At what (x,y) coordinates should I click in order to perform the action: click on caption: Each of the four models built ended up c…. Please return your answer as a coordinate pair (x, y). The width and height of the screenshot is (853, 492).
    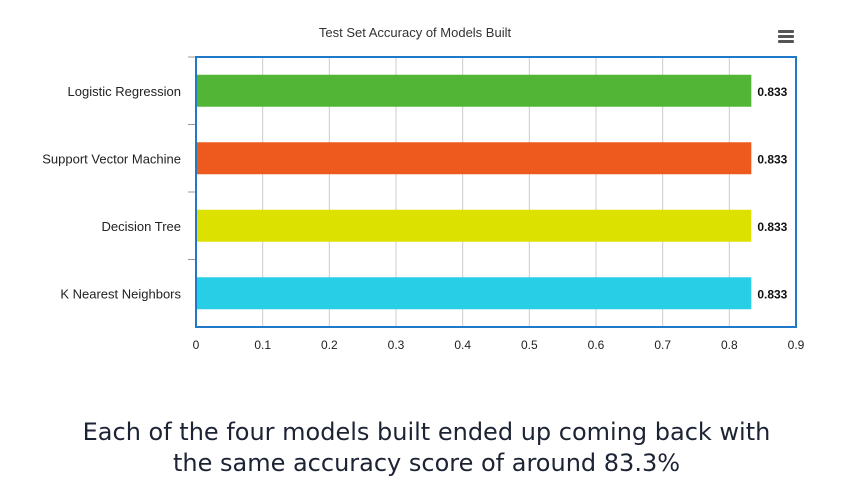
    Looking at the image, I should click on (426, 448).